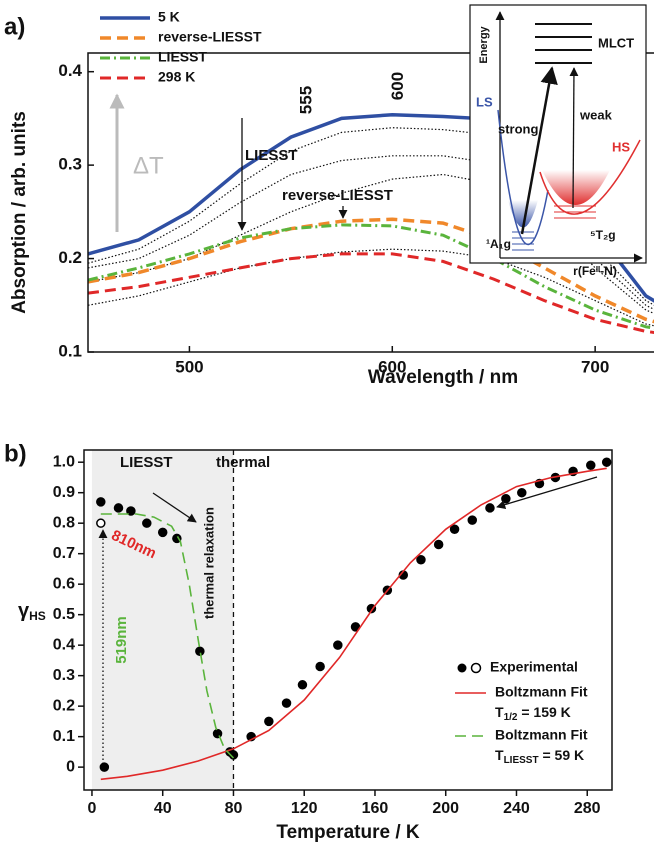  What do you see at coordinates (348, 832) in the screenshot?
I see `x-axis-label: Temperature / K` at bounding box center [348, 832].